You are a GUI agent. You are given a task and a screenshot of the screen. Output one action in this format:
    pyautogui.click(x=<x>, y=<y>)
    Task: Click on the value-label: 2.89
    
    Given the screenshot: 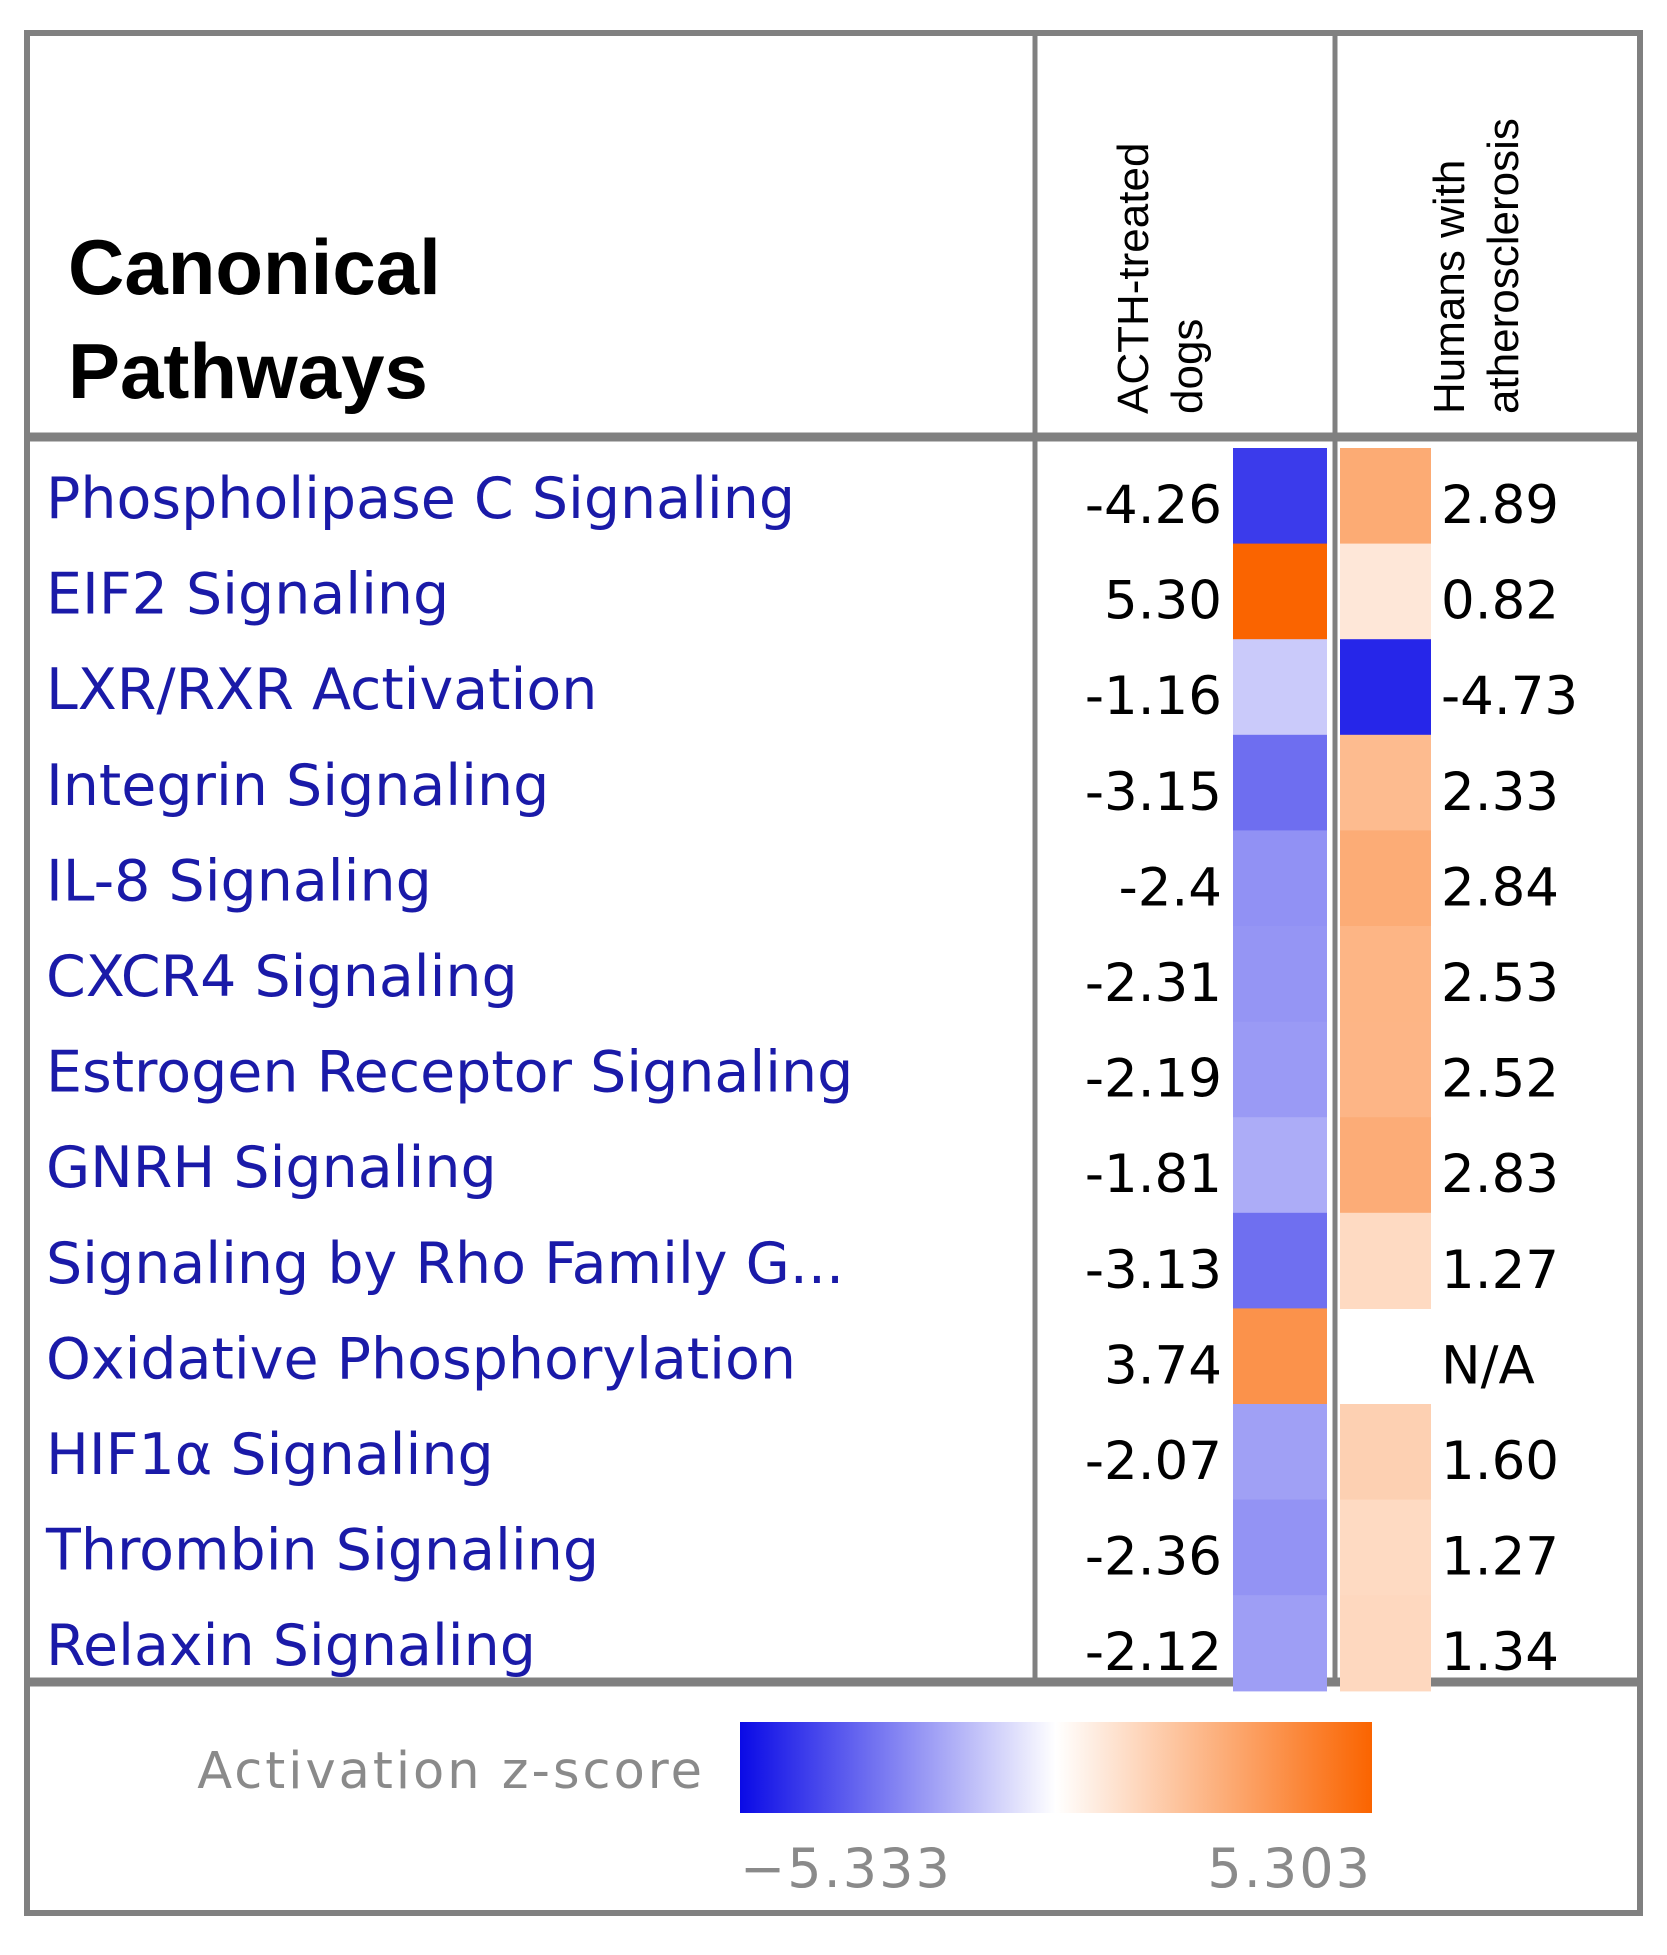 What is the action you would take?
    pyautogui.click(x=1500, y=505)
    